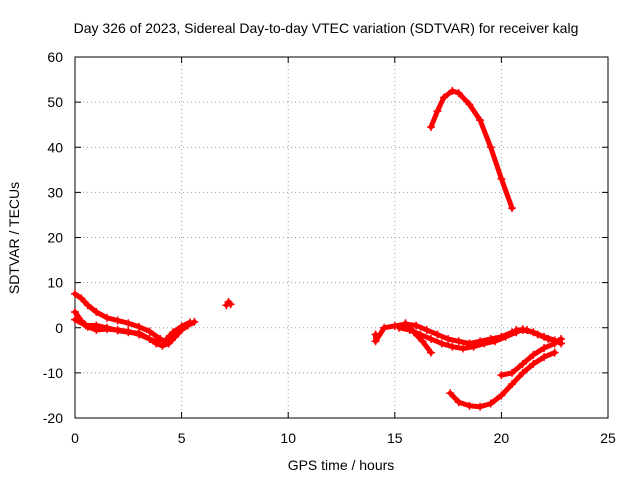  I want to click on x-axis-label: GPS time / hours, so click(341, 465).